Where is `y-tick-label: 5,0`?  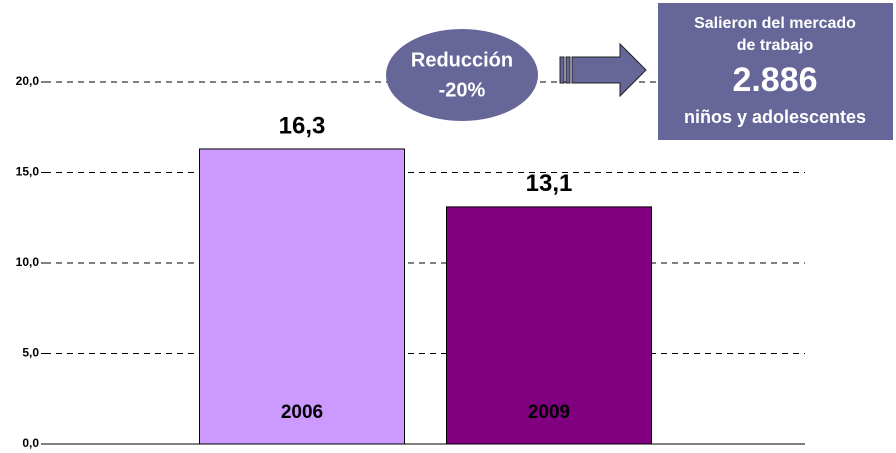
y-tick-label: 5,0 is located at coordinates (30, 353).